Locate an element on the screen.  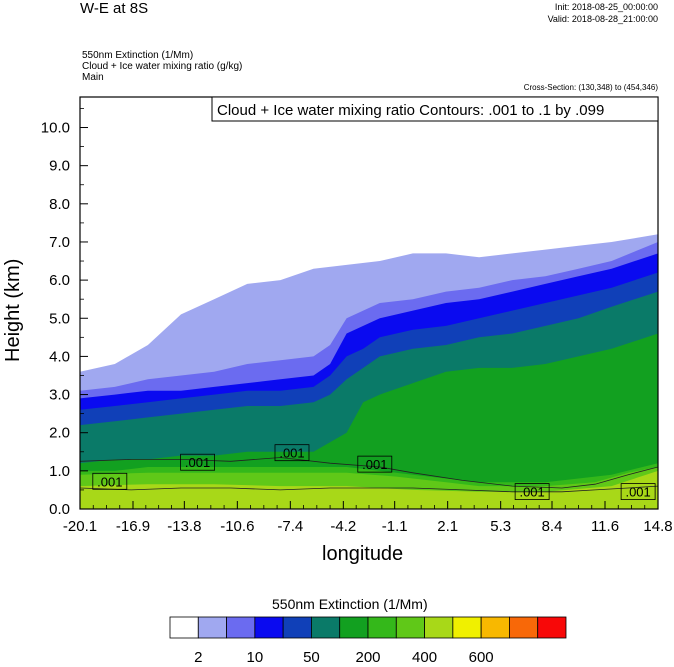
y-tick-label: 6.0 is located at coordinates (59, 280).